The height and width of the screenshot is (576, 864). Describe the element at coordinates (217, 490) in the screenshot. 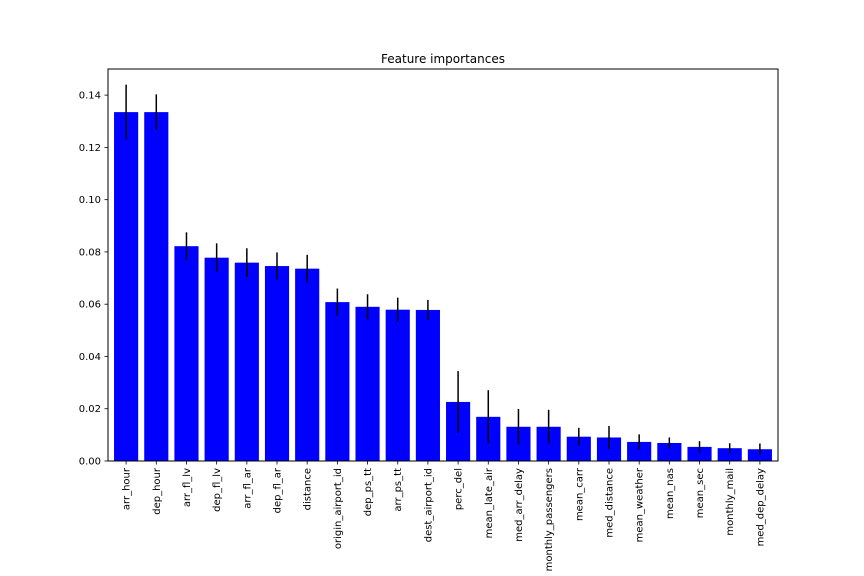

I see `x-tick-label: dep_fl_lv` at that location.